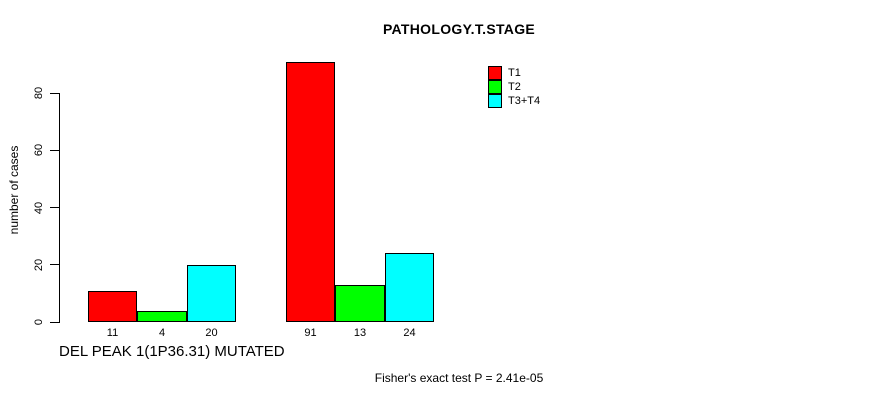 The image size is (890, 400). I want to click on legend: T1 T2 T3+T4, so click(514, 87).